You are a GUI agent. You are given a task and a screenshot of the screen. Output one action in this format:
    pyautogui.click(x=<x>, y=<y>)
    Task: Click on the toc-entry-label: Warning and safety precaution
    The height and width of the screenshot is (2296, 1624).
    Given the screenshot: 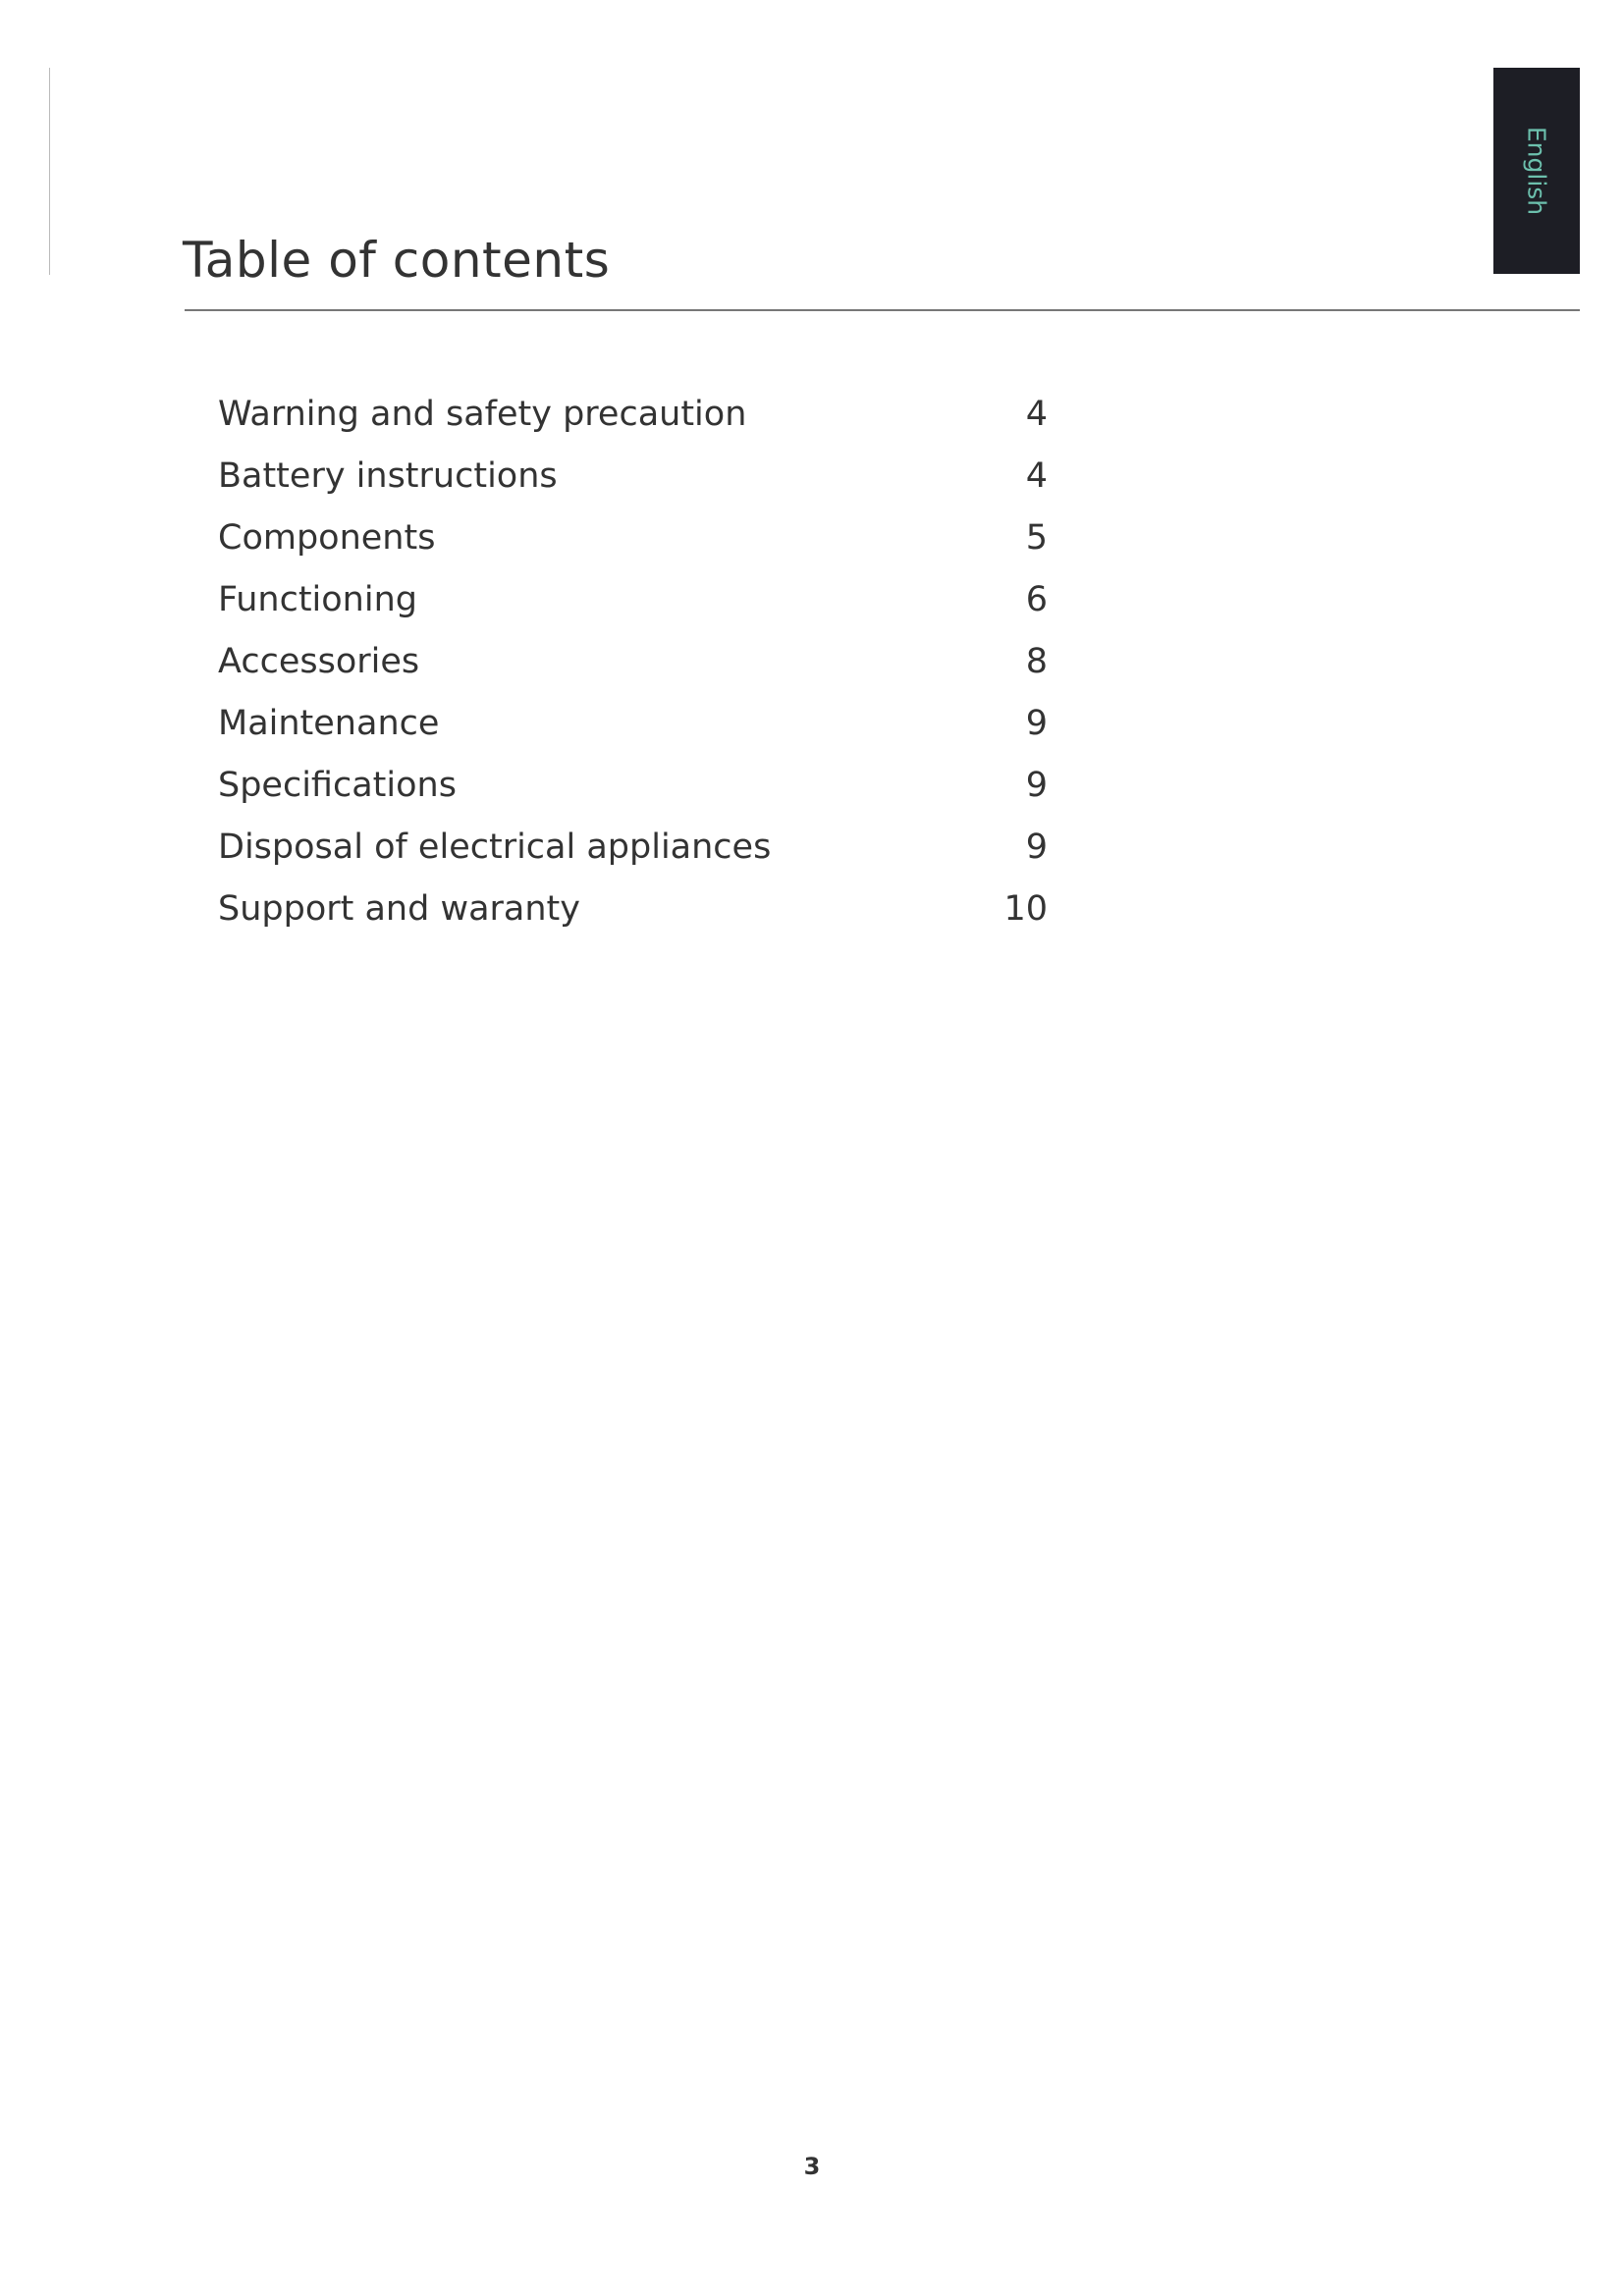 What is the action you would take?
    pyautogui.click(x=482, y=414)
    